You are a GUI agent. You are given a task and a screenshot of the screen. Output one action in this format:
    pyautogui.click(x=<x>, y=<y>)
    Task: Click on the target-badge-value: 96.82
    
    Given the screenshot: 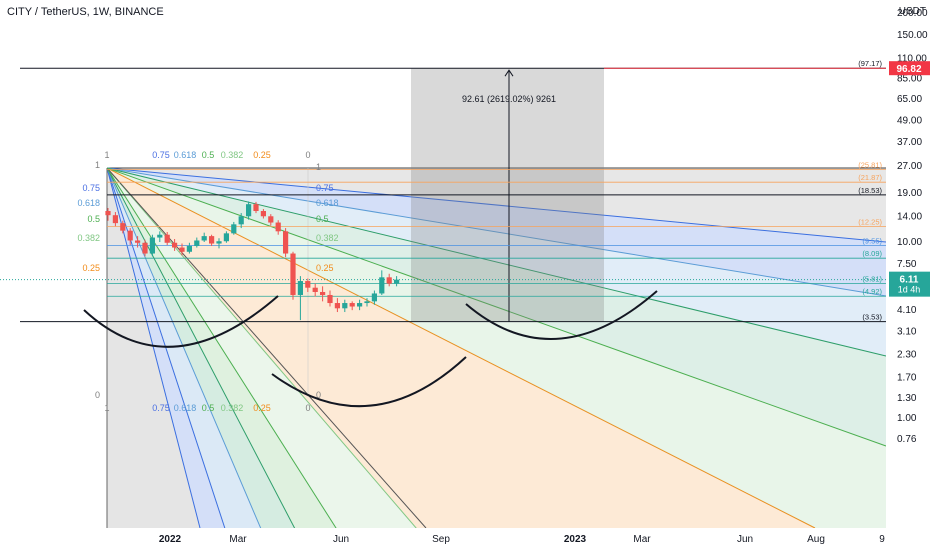 What is the action you would take?
    pyautogui.click(x=908, y=69)
    